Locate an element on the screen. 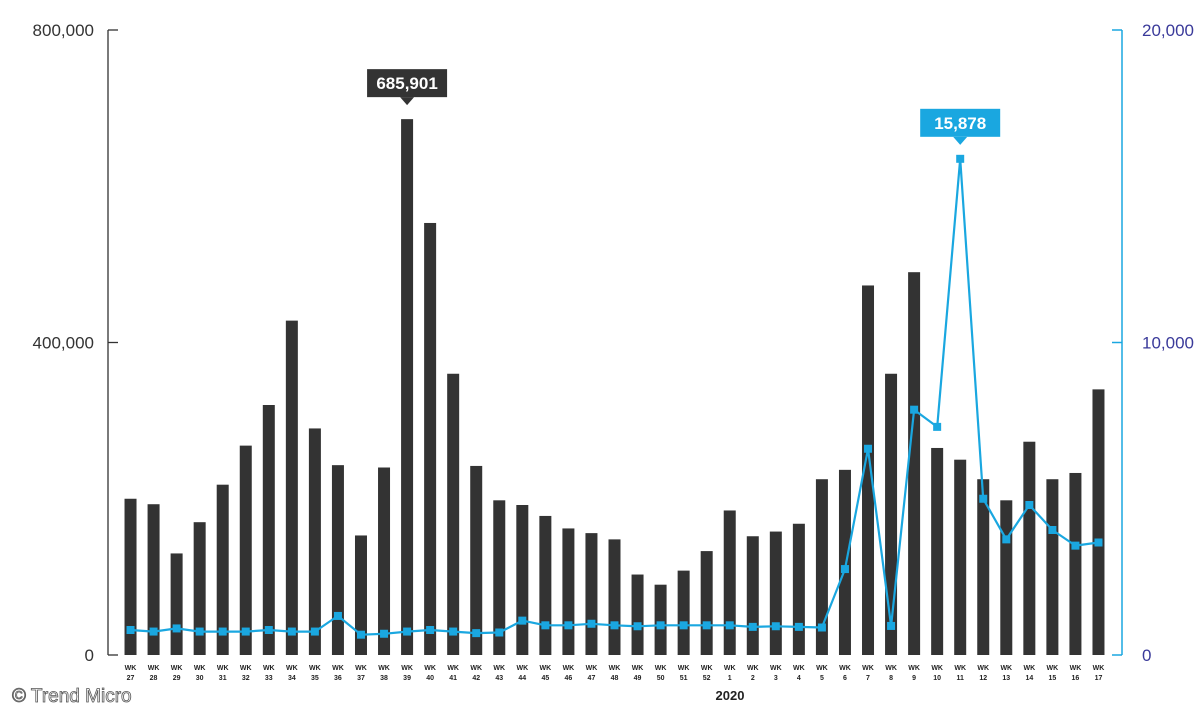 The height and width of the screenshot is (720, 1200). callout-label: 15,878 is located at coordinates (960, 123).